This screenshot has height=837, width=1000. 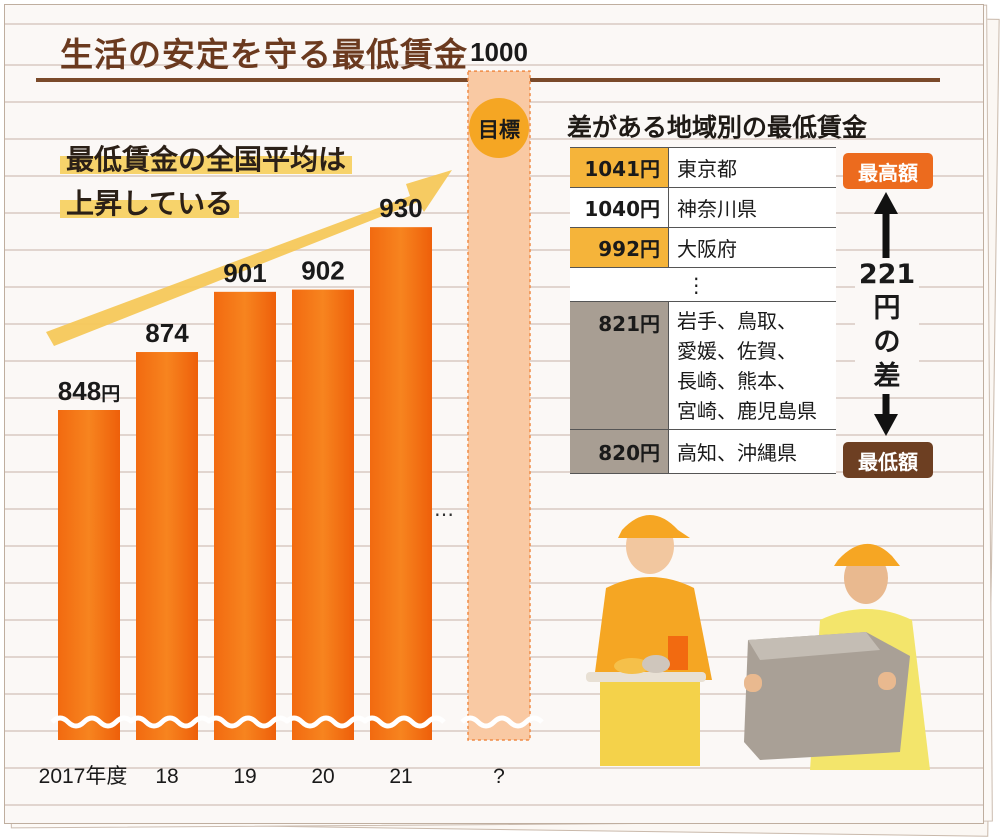 I want to click on value-label: 902, so click(x=322, y=271).